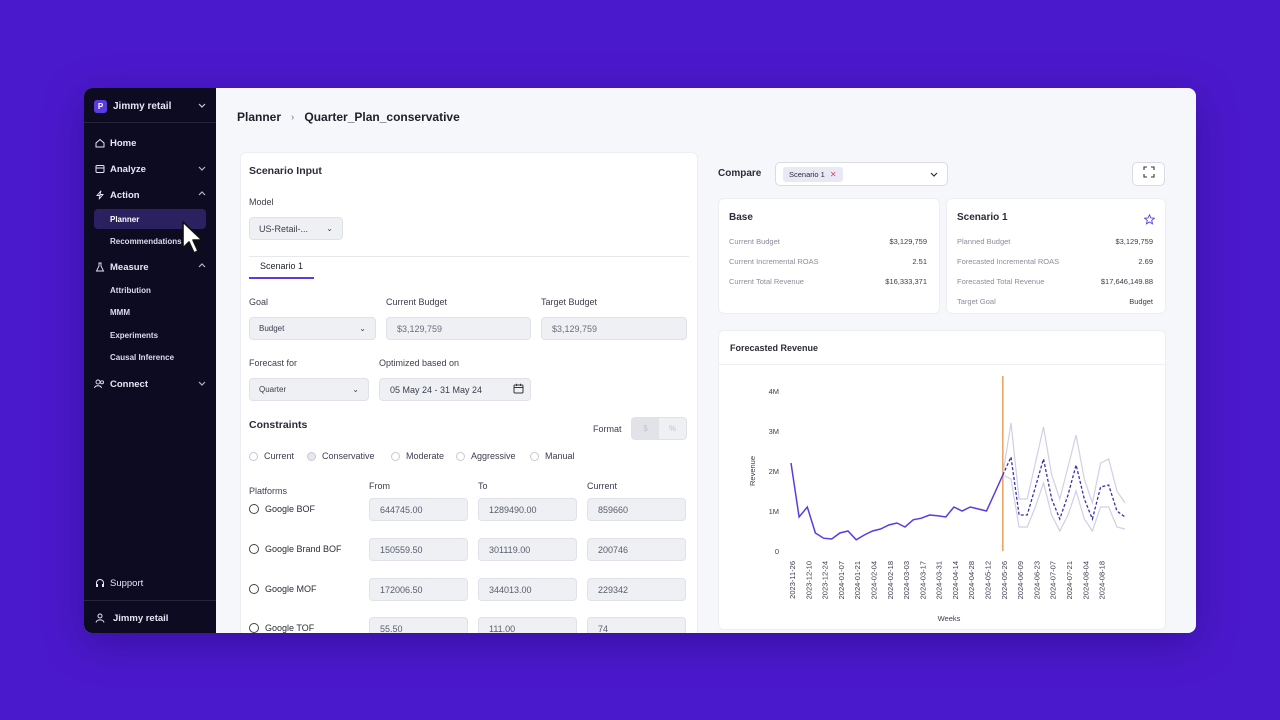 This screenshot has height=720, width=1280. I want to click on tab-scenario-1: Scenario 1, so click(281, 267).